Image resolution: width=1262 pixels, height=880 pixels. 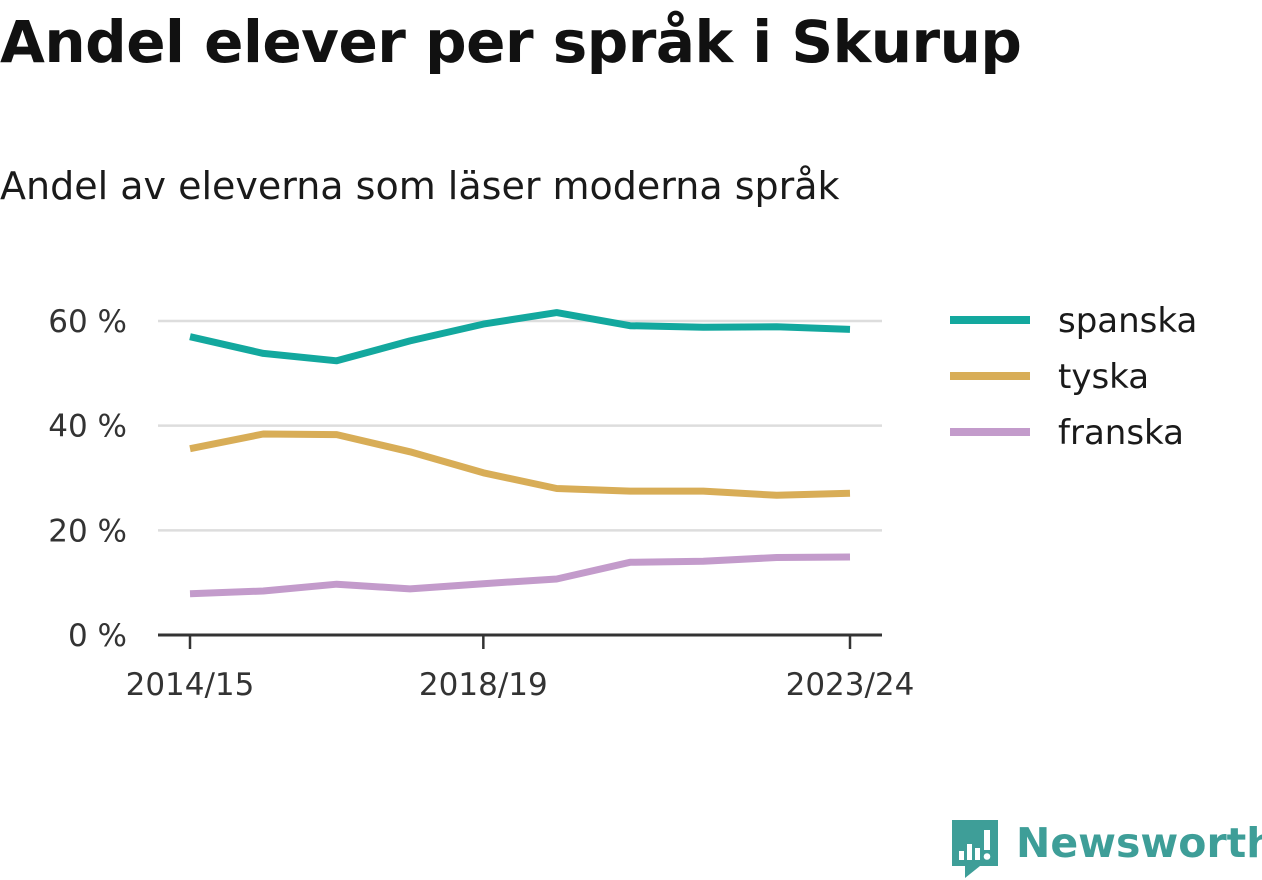 What do you see at coordinates (87, 427) in the screenshot?
I see `y-tick-label: 40 %` at bounding box center [87, 427].